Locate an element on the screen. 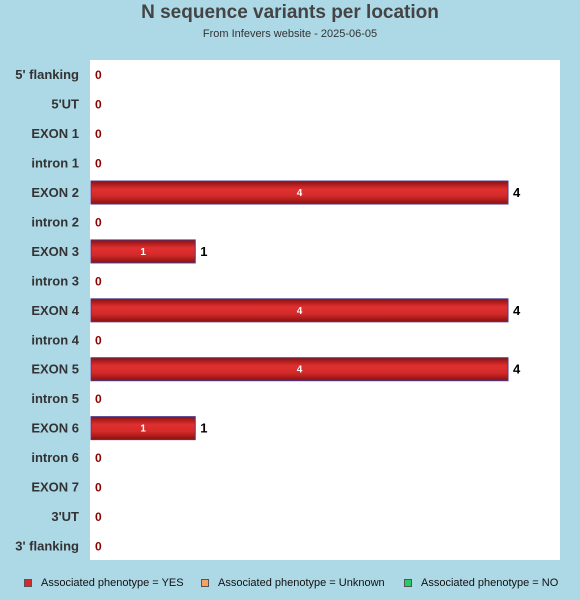 This screenshot has height=600, width=580. category-label: 5' flanking is located at coordinates (47, 74).